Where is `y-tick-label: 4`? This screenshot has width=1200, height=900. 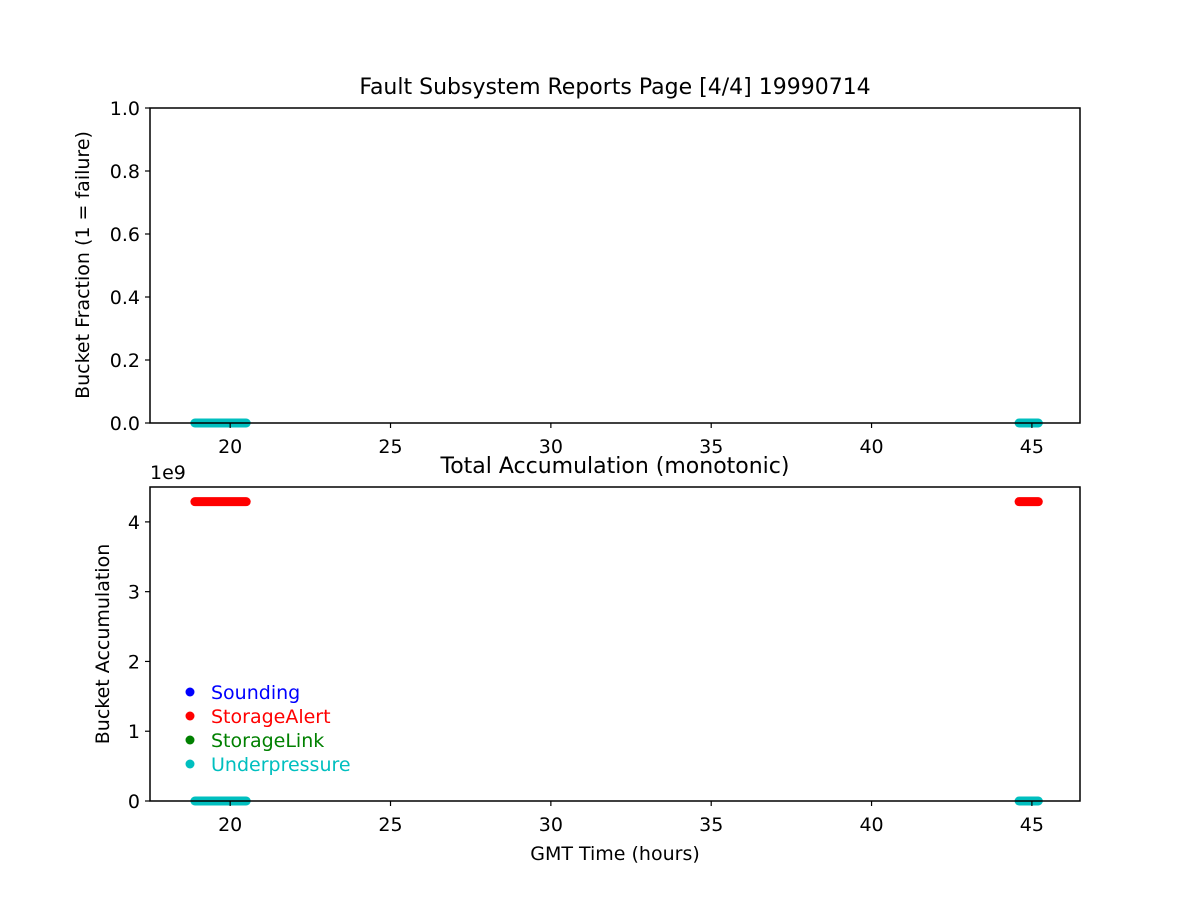
y-tick-label: 4 is located at coordinates (134, 523).